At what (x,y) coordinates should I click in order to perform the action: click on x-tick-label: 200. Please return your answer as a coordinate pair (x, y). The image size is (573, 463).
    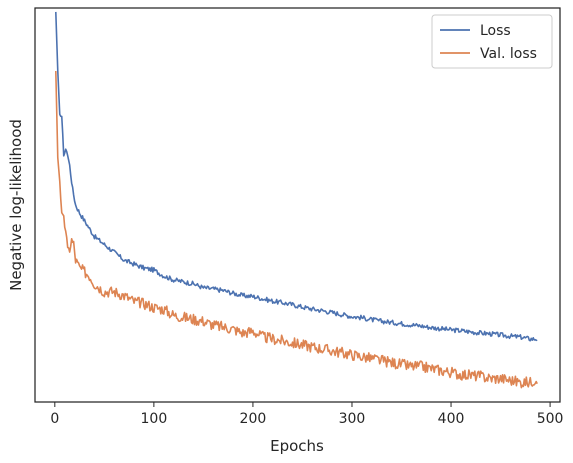
    Looking at the image, I should click on (253, 419).